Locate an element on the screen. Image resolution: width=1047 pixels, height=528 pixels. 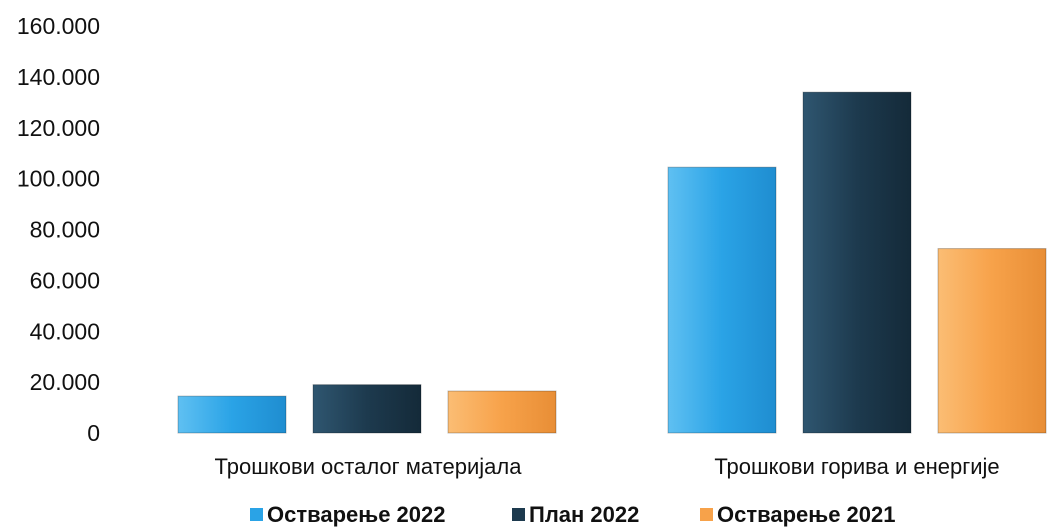
legend-label: План 2022 is located at coordinates (584, 514).